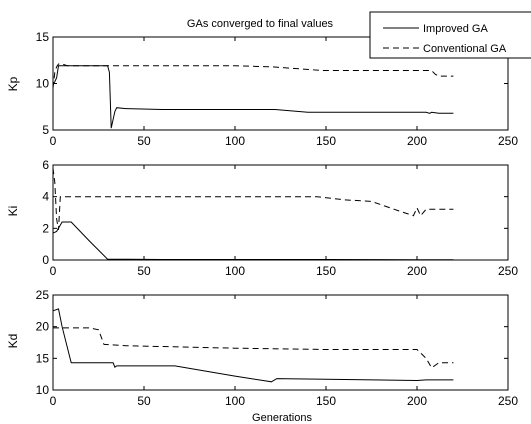  Describe the element at coordinates (144, 271) in the screenshot. I see `xtick-label-ki: 50` at that location.